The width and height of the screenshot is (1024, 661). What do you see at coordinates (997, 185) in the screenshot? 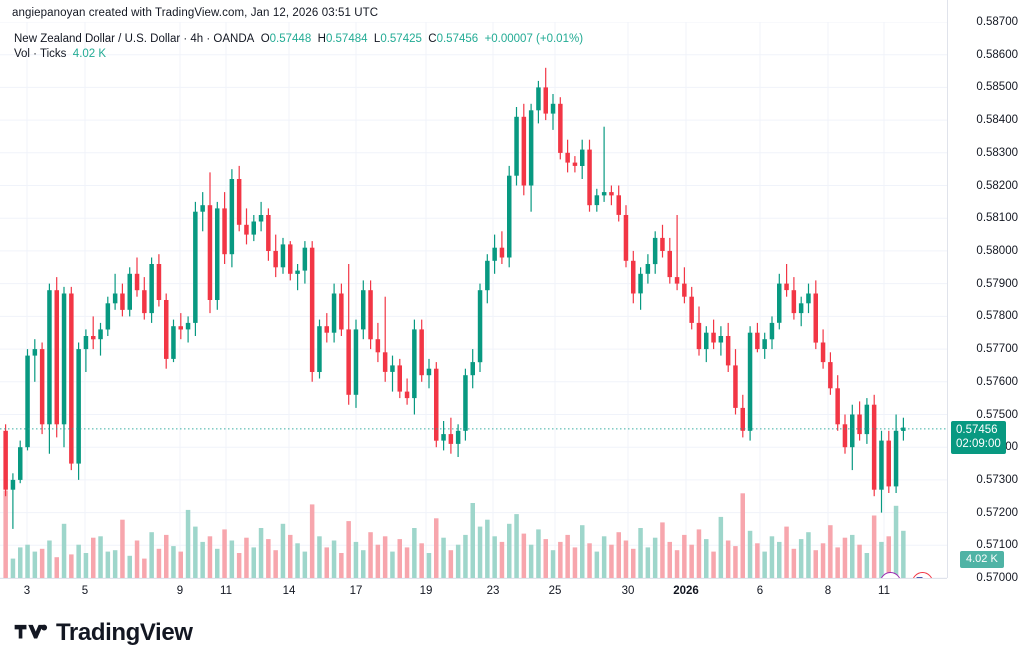
I see `price-tick: 0.58200` at bounding box center [997, 185].